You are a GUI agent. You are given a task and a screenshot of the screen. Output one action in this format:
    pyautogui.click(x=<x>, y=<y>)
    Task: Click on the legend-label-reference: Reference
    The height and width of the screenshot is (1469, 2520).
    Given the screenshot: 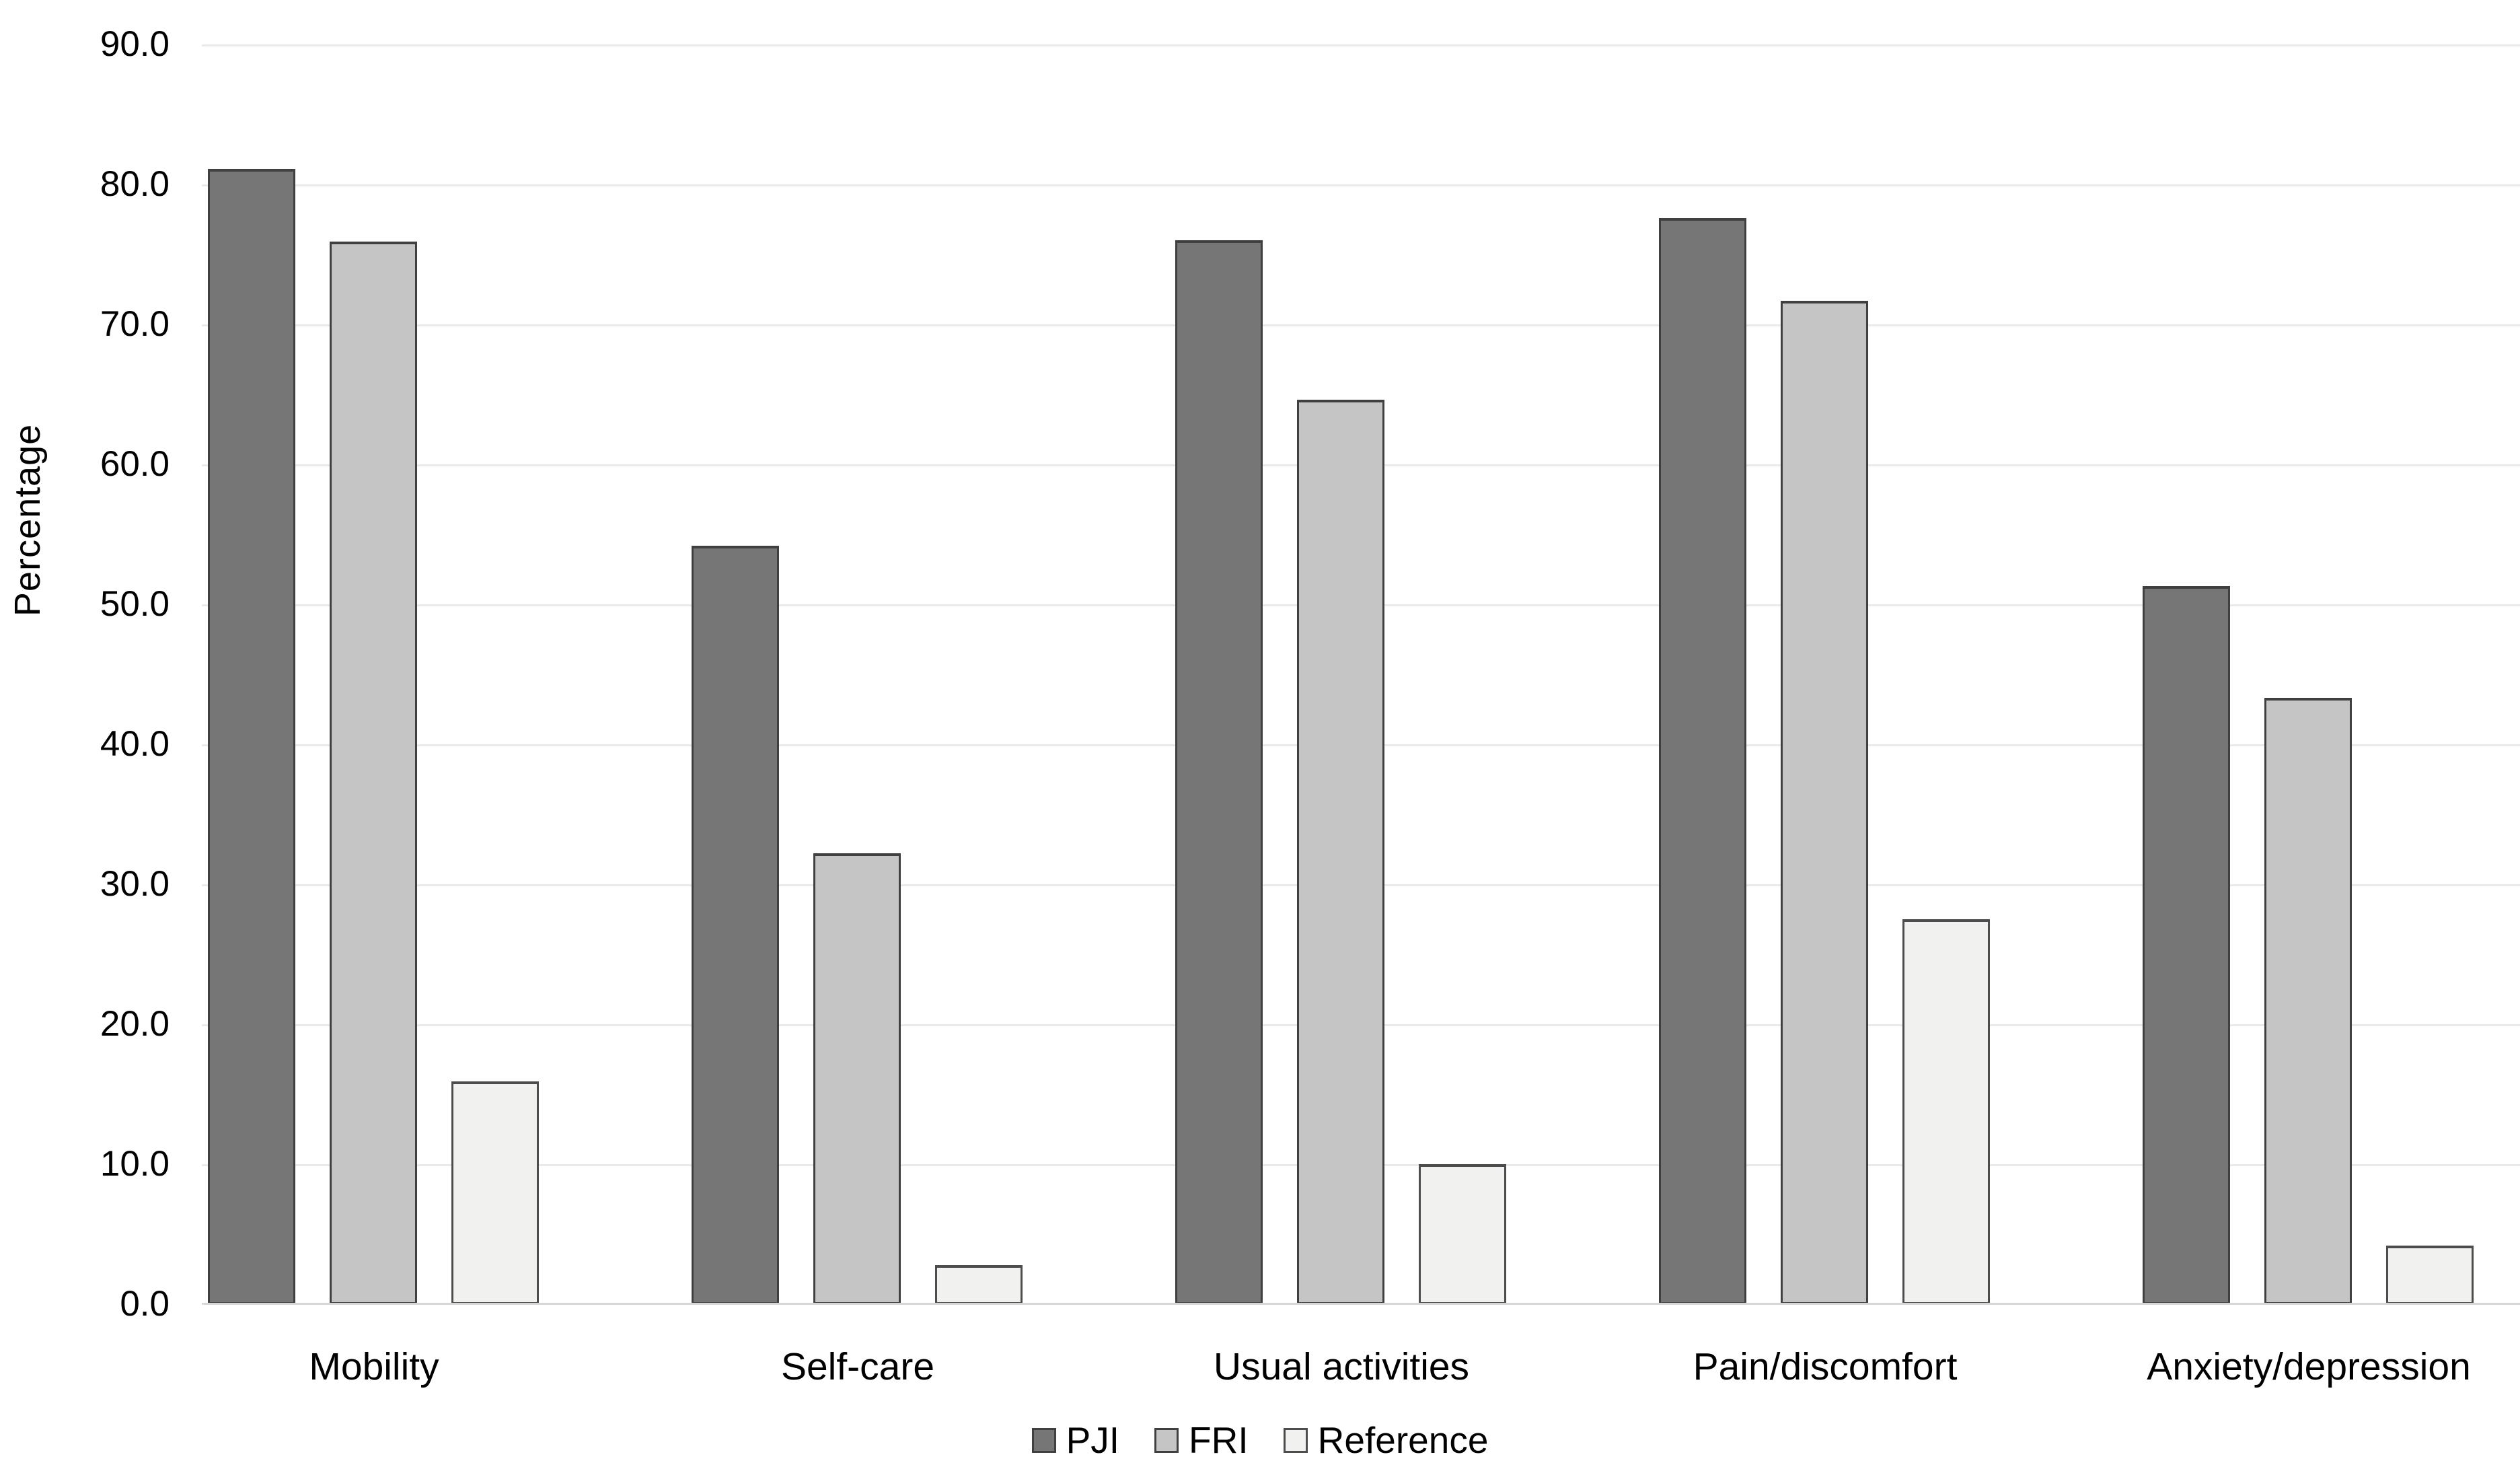 What is the action you would take?
    pyautogui.click(x=1403, y=1440)
    